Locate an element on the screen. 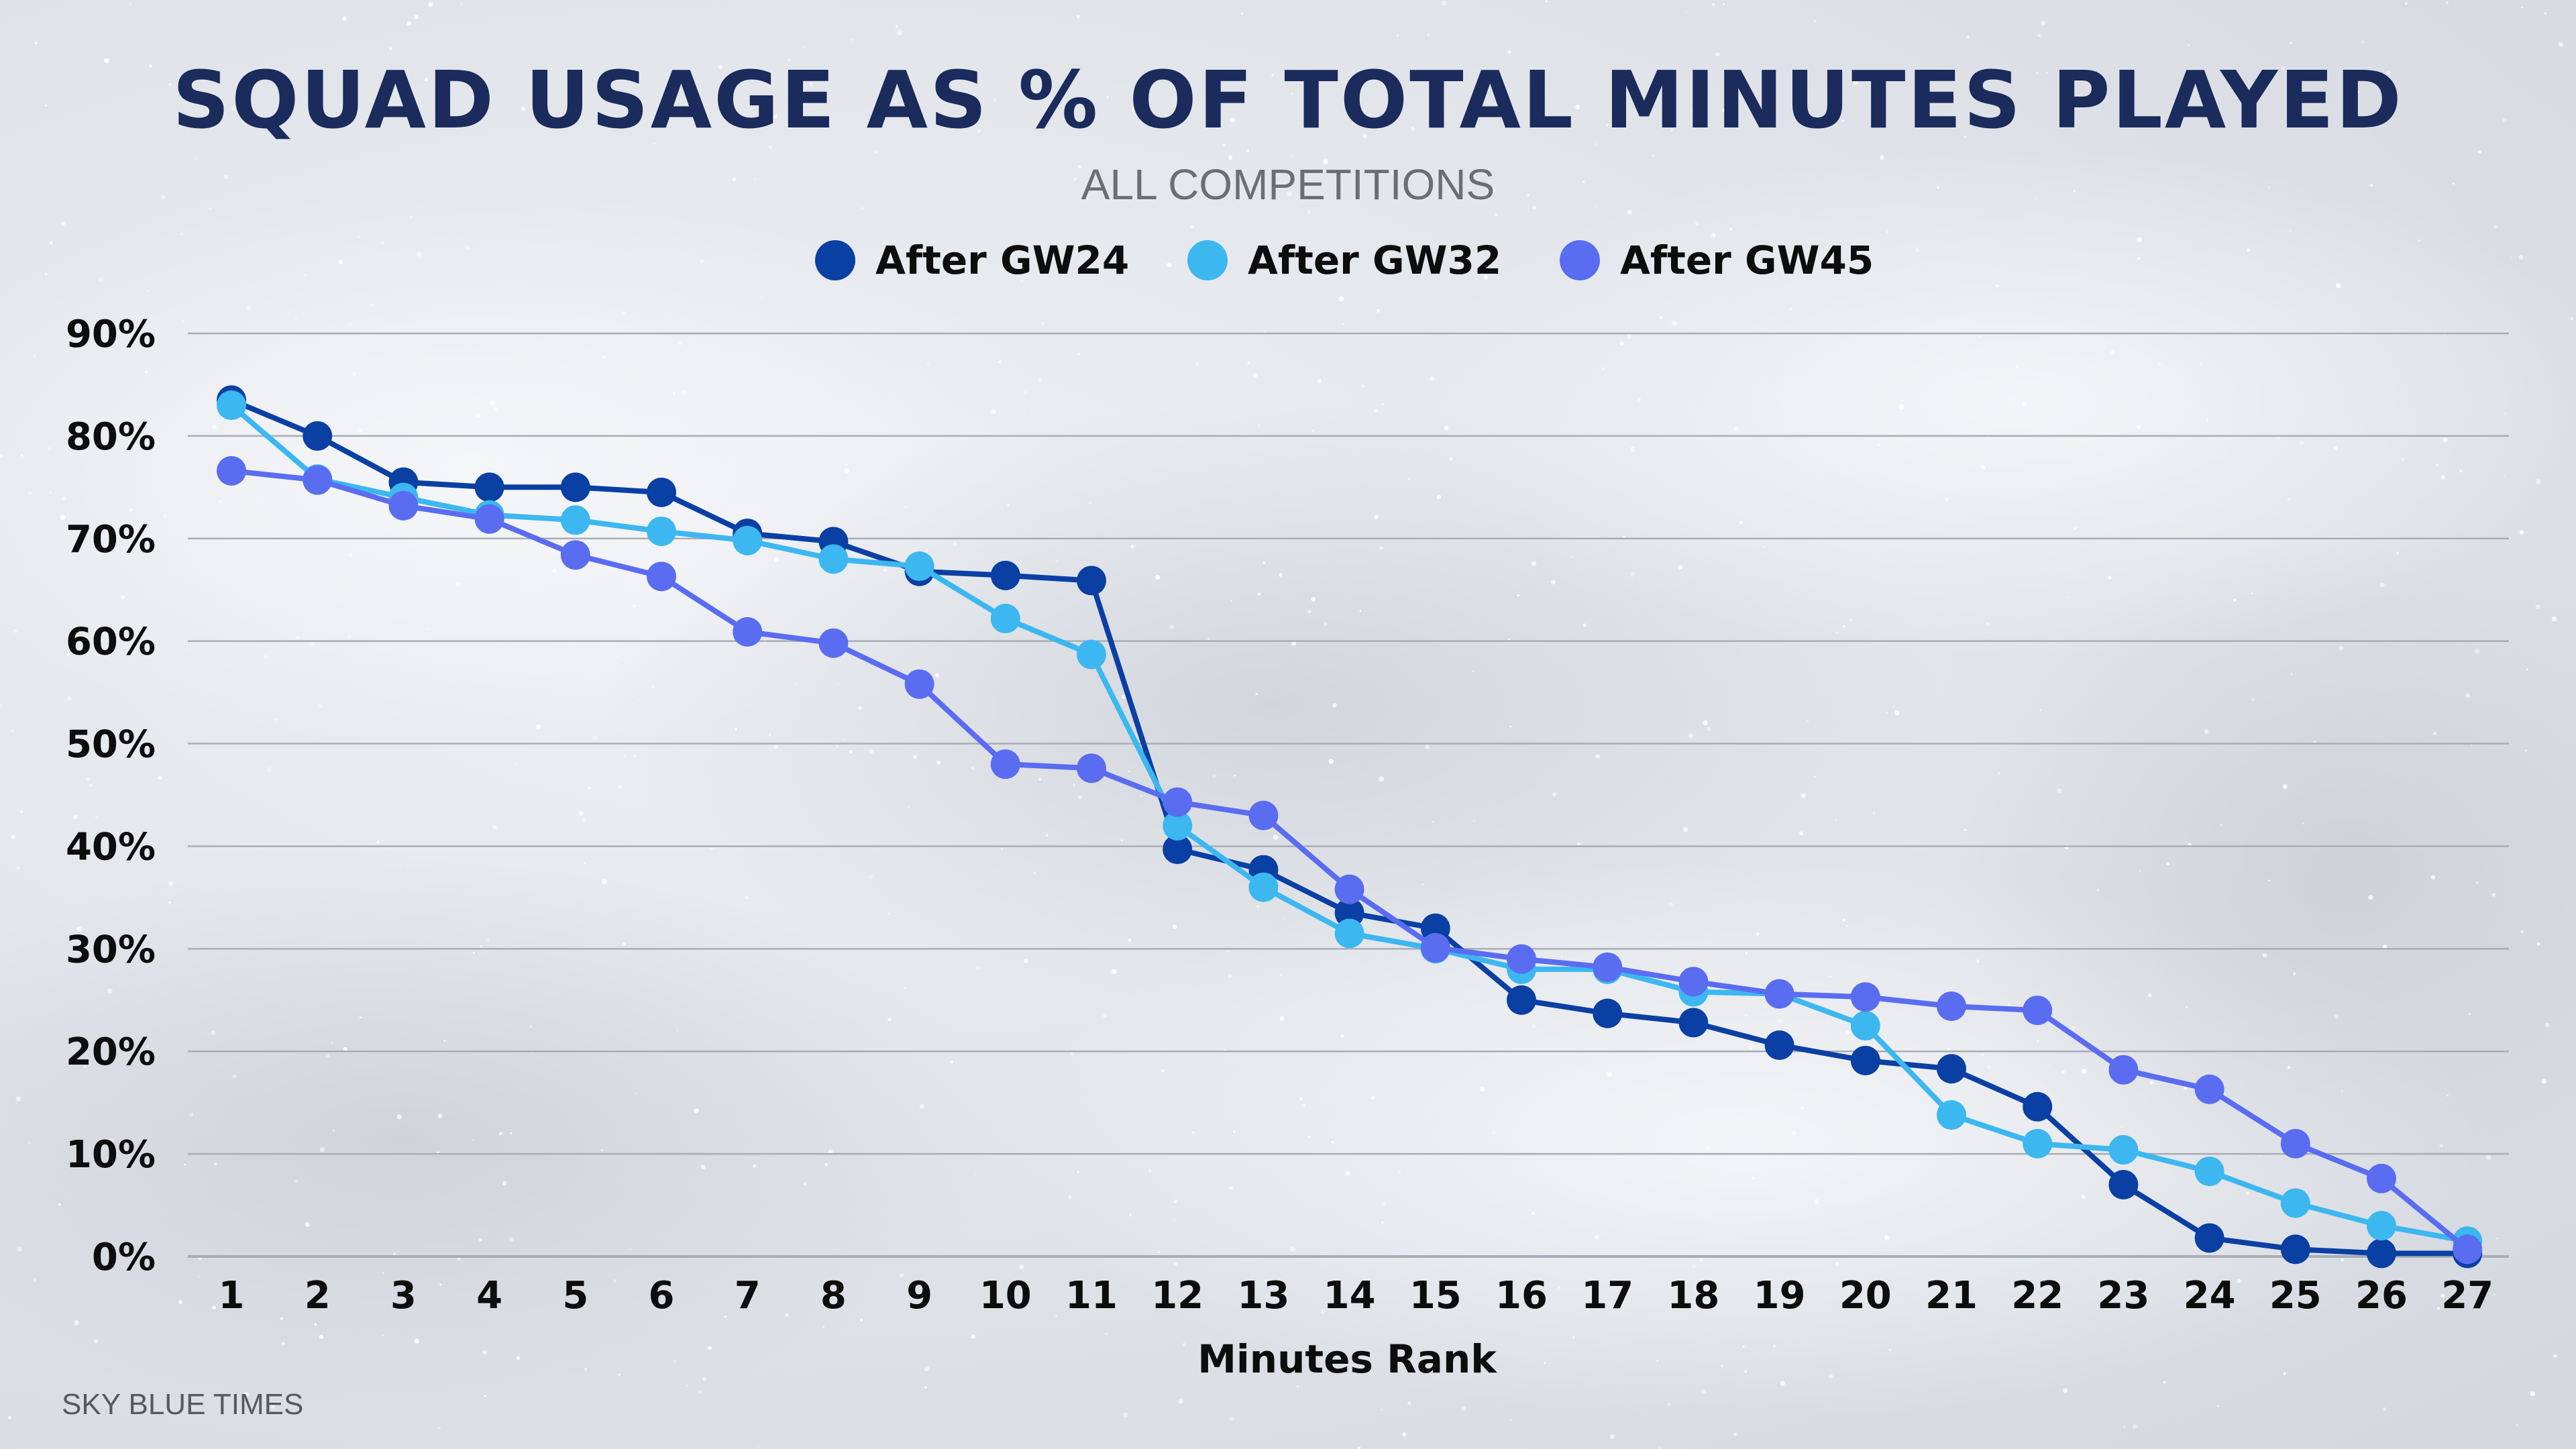 The height and width of the screenshot is (1449, 2576). y-tick-label: 40% is located at coordinates (111, 847).